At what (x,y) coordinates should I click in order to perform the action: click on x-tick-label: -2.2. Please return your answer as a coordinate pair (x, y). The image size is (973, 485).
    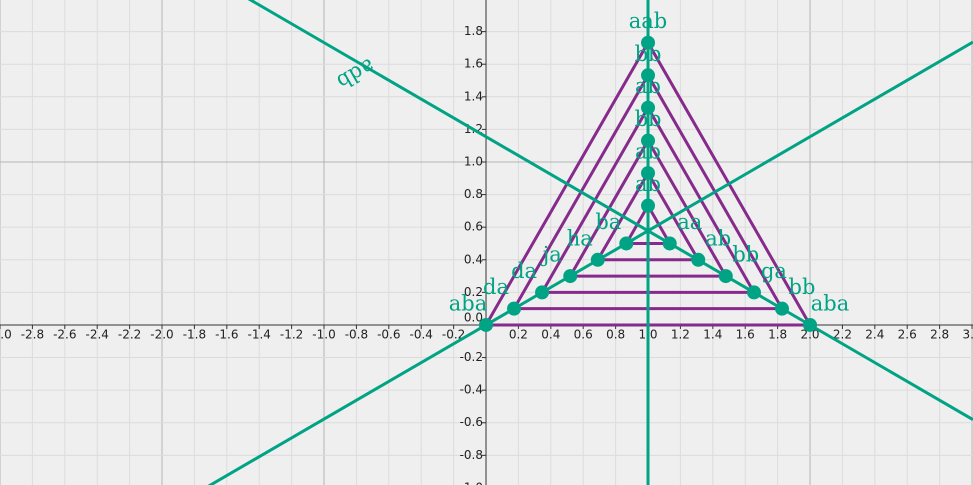
    Looking at the image, I should click on (129, 334).